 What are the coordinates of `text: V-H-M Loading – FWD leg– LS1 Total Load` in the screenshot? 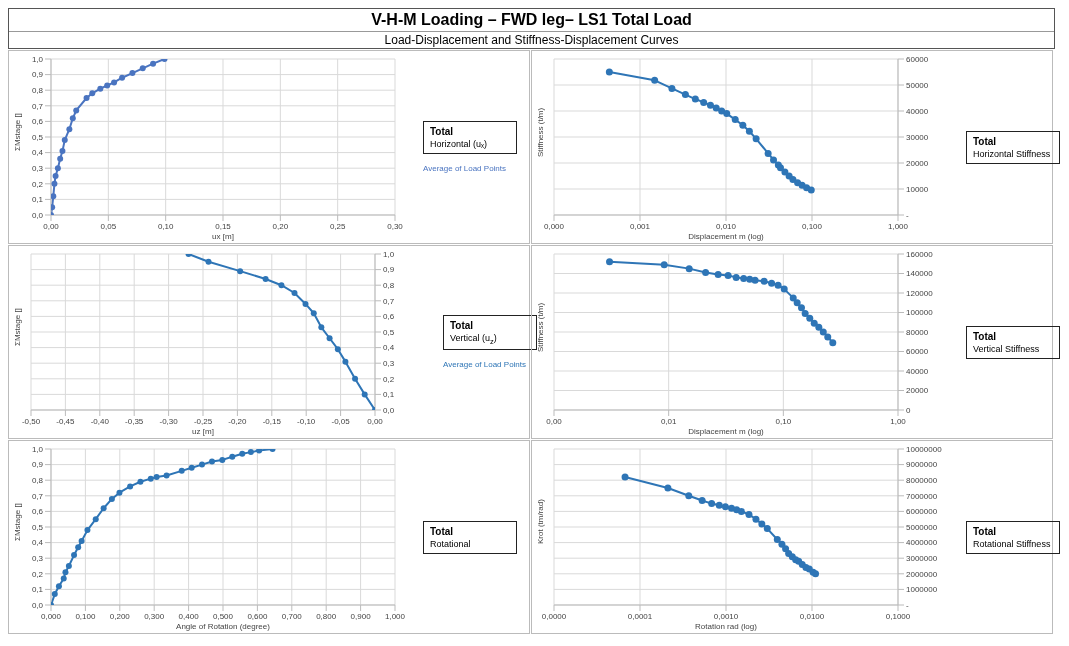 It's located at (531, 20).